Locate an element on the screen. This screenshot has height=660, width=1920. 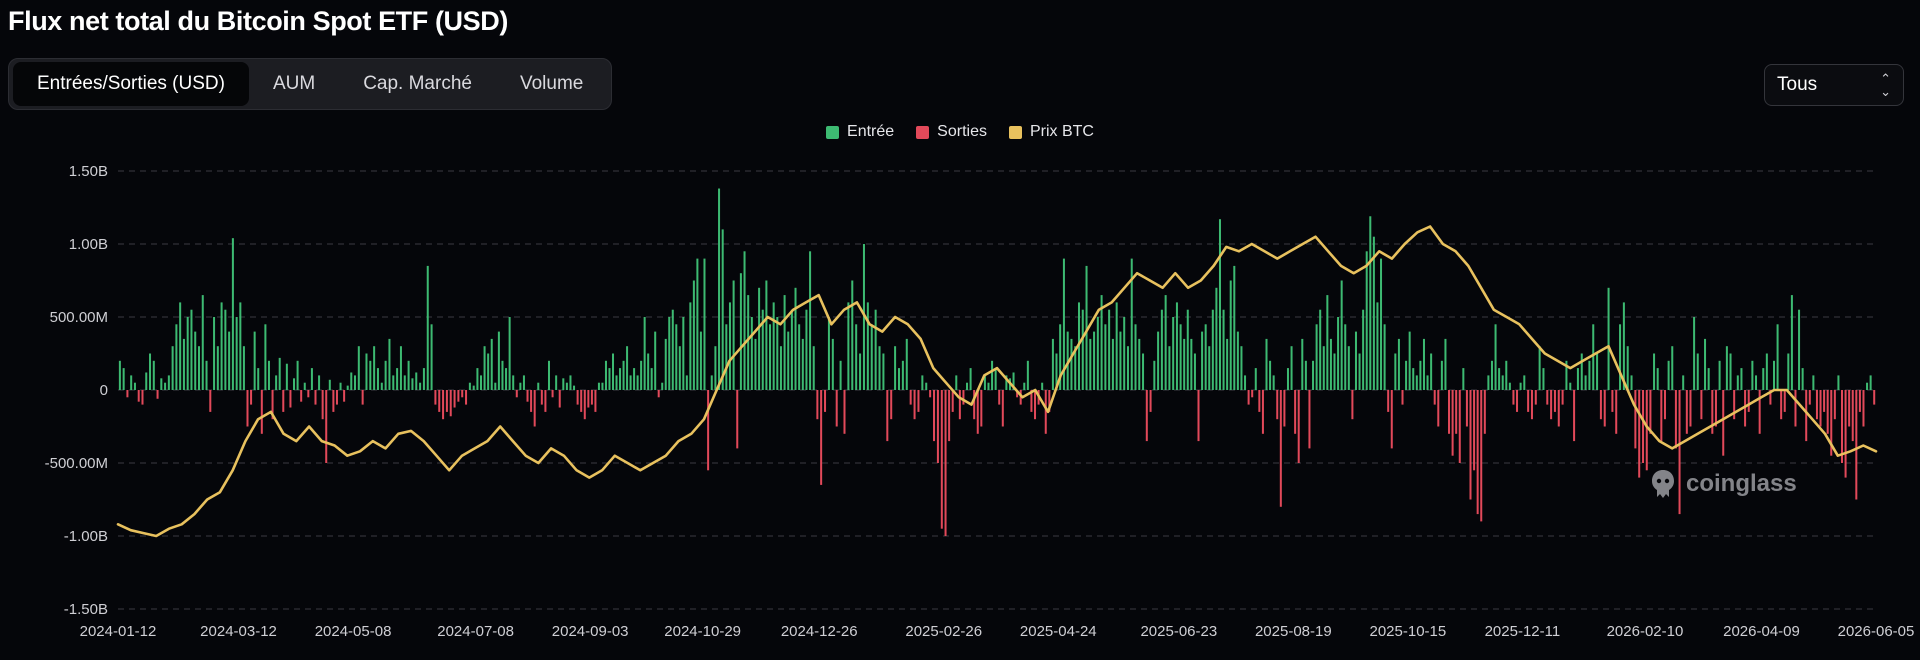
legend-label-outflow: Sorties is located at coordinates (962, 131).